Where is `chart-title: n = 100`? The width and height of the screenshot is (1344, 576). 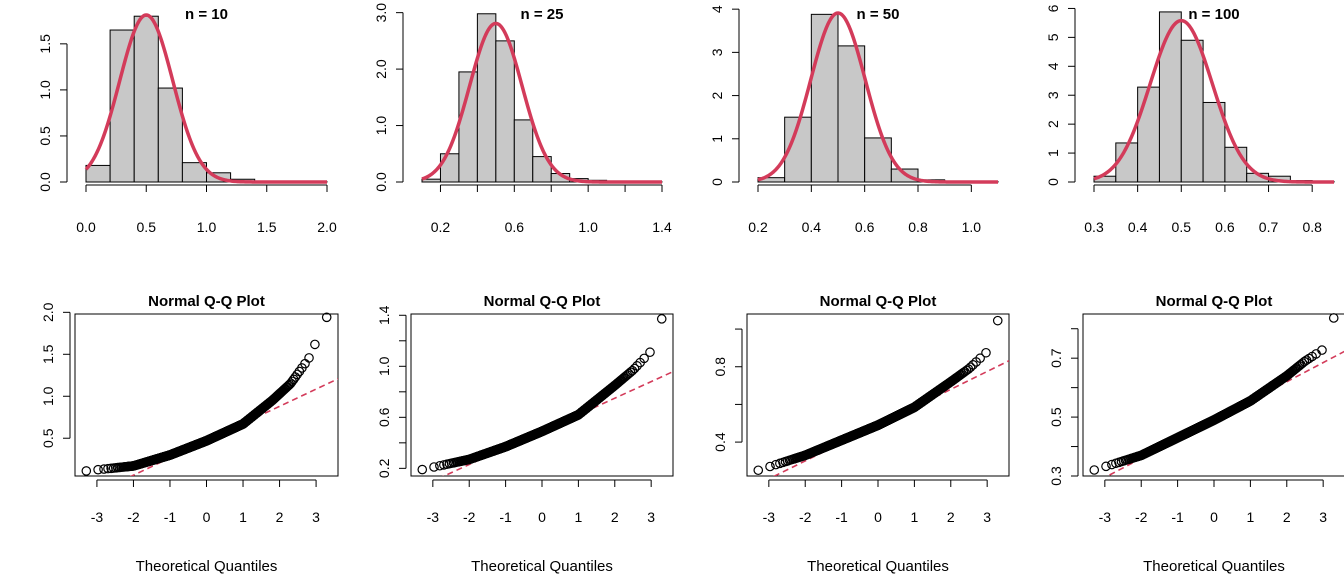 chart-title: n = 100 is located at coordinates (1213, 14).